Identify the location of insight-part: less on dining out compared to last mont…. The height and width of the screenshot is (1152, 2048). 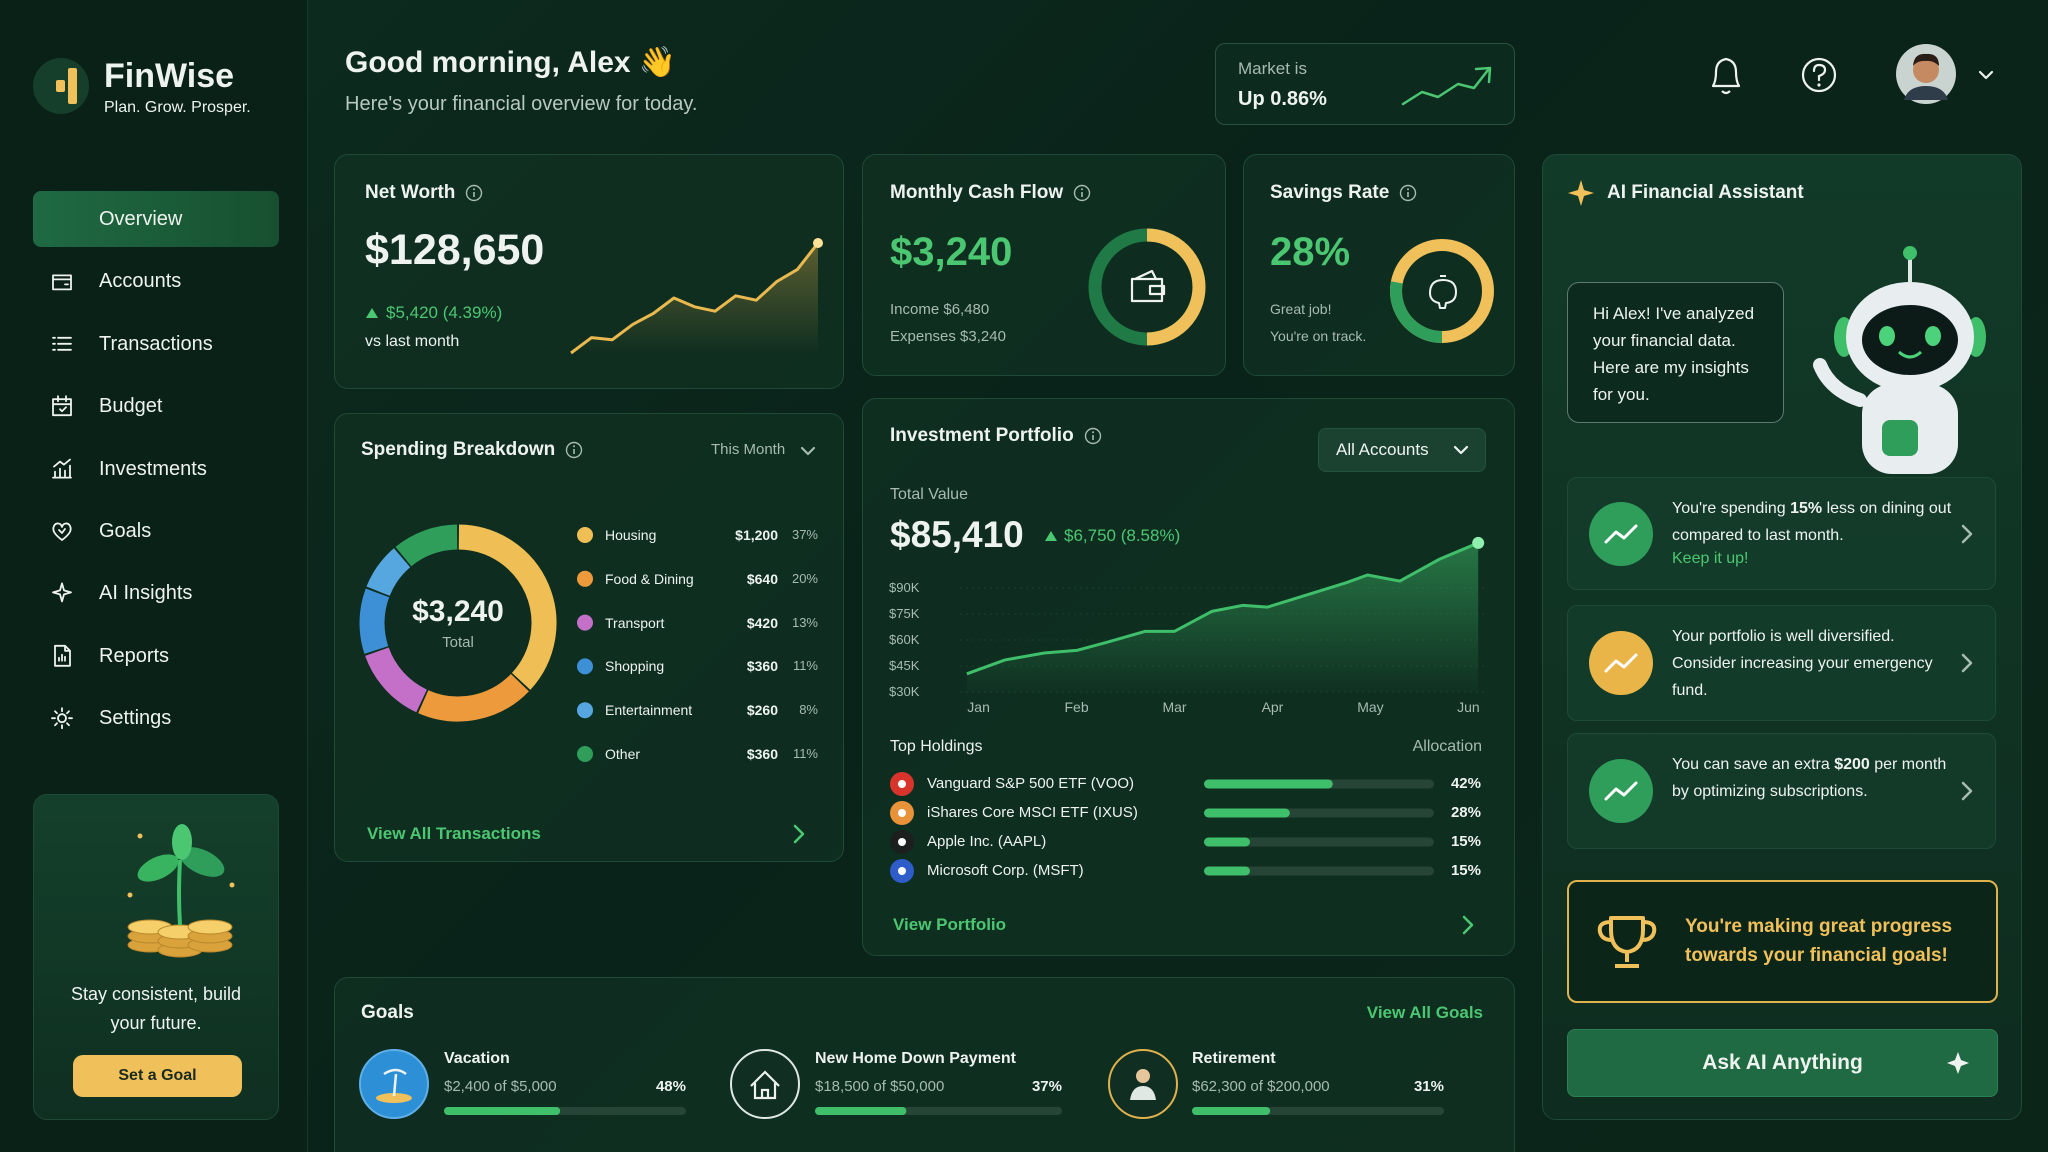
(1812, 522).